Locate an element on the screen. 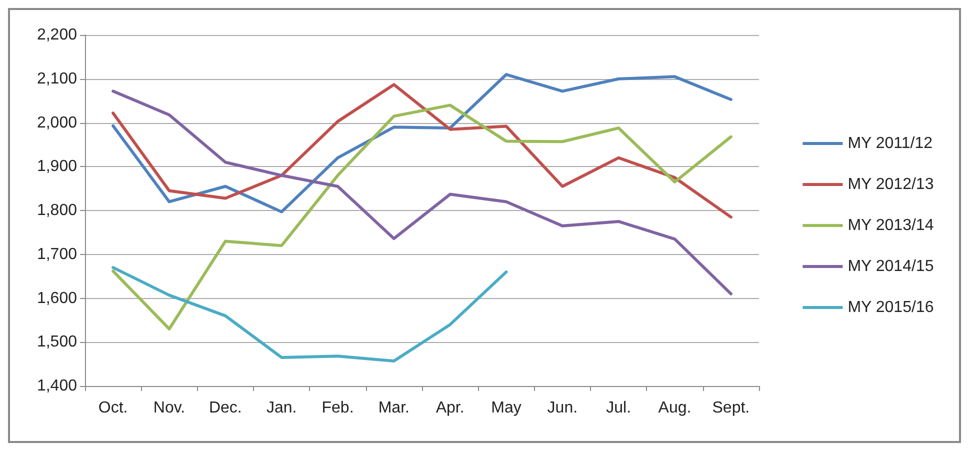 The width and height of the screenshot is (969, 451). line-series is located at coordinates (310, 314).